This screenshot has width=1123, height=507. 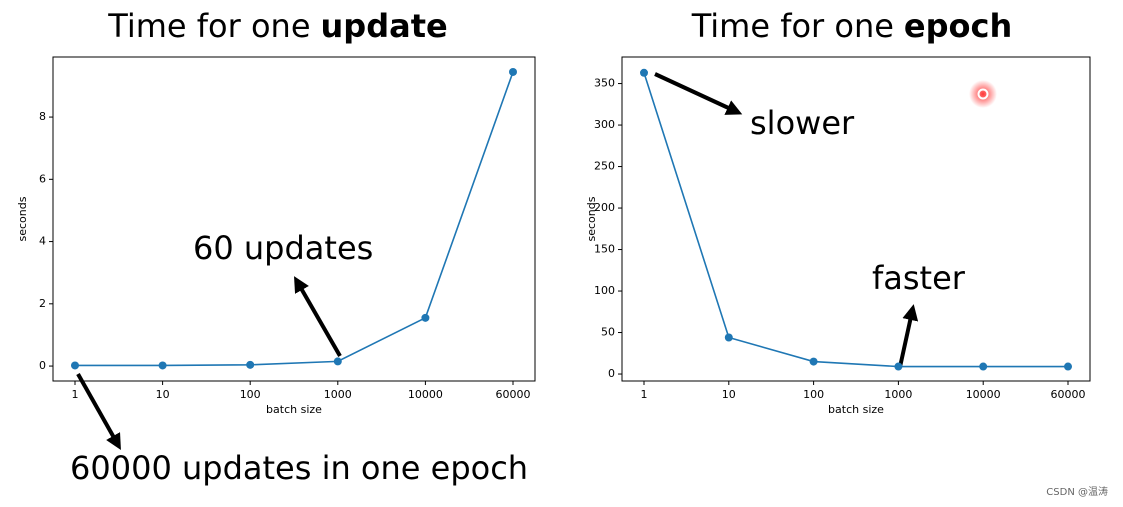 What do you see at coordinates (802, 123) in the screenshot?
I see `annotation: slower` at bounding box center [802, 123].